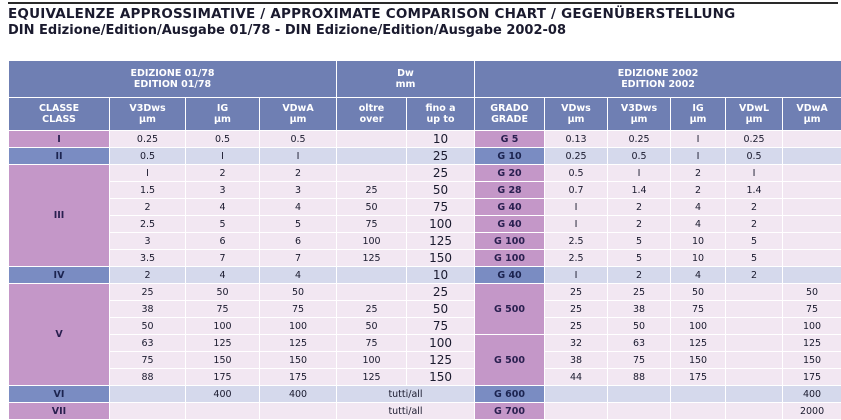 Image resolution: width=841 pixels, height=420 pixels. What do you see at coordinates (812, 292) in the screenshot?
I see `cell-vdwa-2002: 50` at bounding box center [812, 292].